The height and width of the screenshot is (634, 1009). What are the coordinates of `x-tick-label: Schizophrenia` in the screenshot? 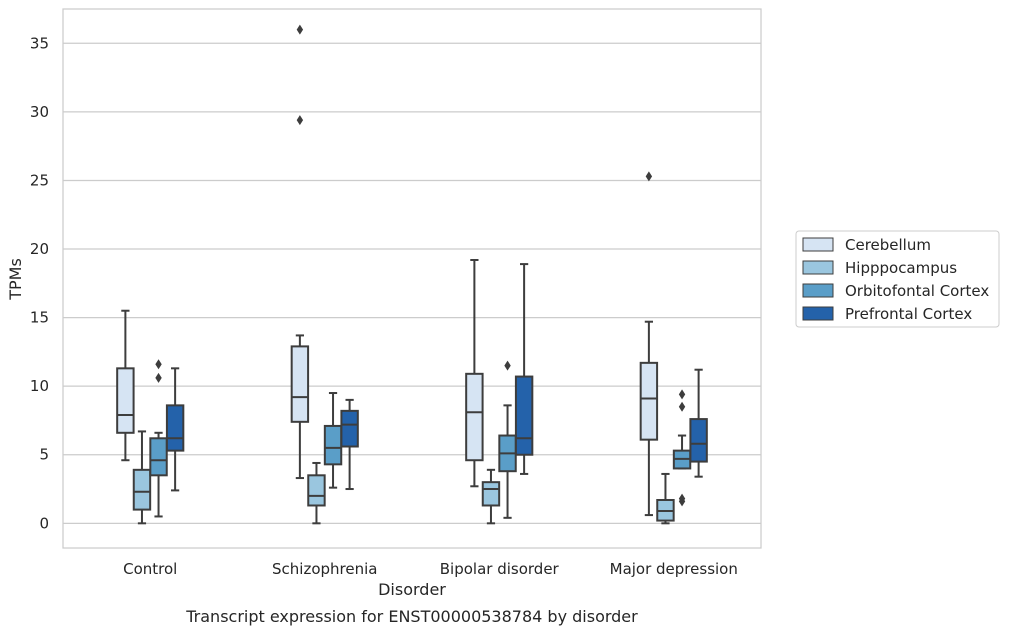 It's located at (324, 569).